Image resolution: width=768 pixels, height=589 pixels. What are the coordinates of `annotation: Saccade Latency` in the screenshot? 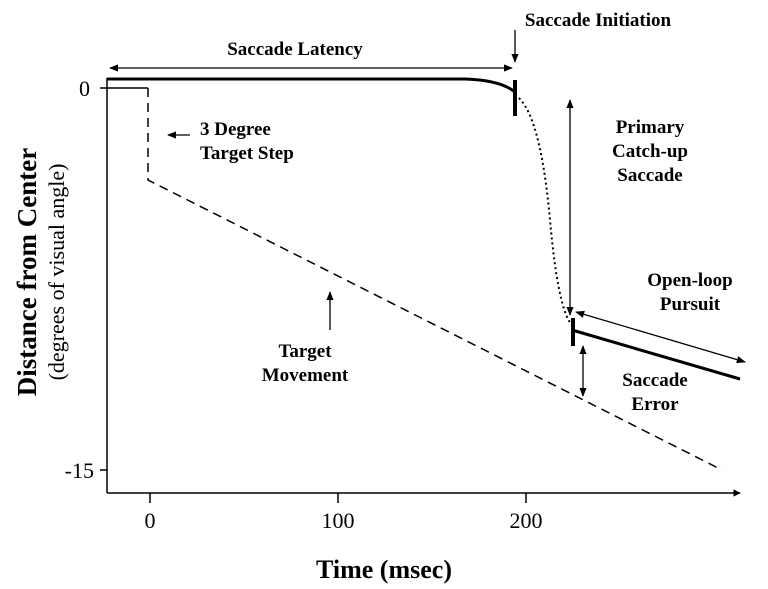 It's located at (295, 49).